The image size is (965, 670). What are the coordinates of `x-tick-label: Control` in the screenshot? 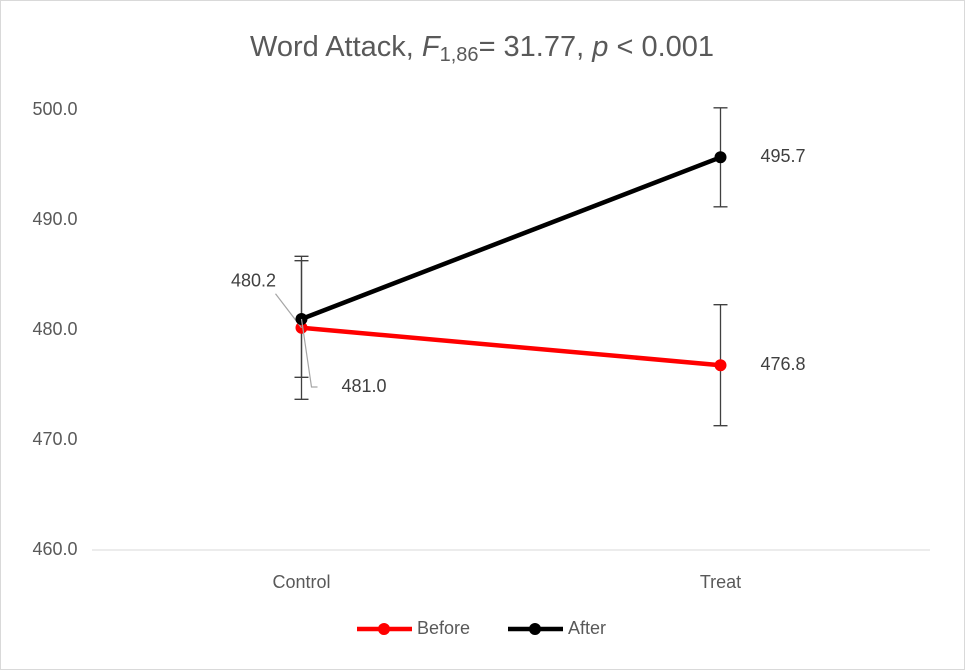 It's located at (301, 582).